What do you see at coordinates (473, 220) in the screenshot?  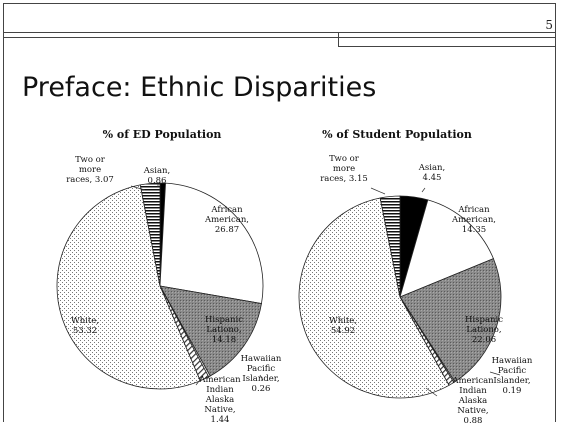 I see `slice-label-african-american: African American, 14.35` at bounding box center [473, 220].